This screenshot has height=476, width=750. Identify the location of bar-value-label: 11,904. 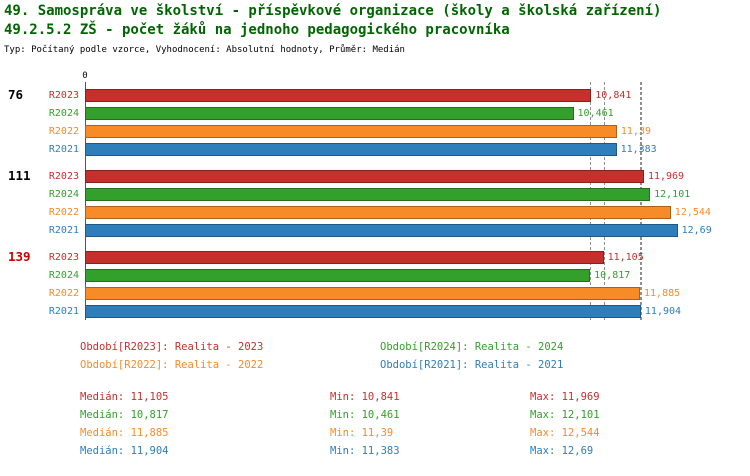
(663, 311).